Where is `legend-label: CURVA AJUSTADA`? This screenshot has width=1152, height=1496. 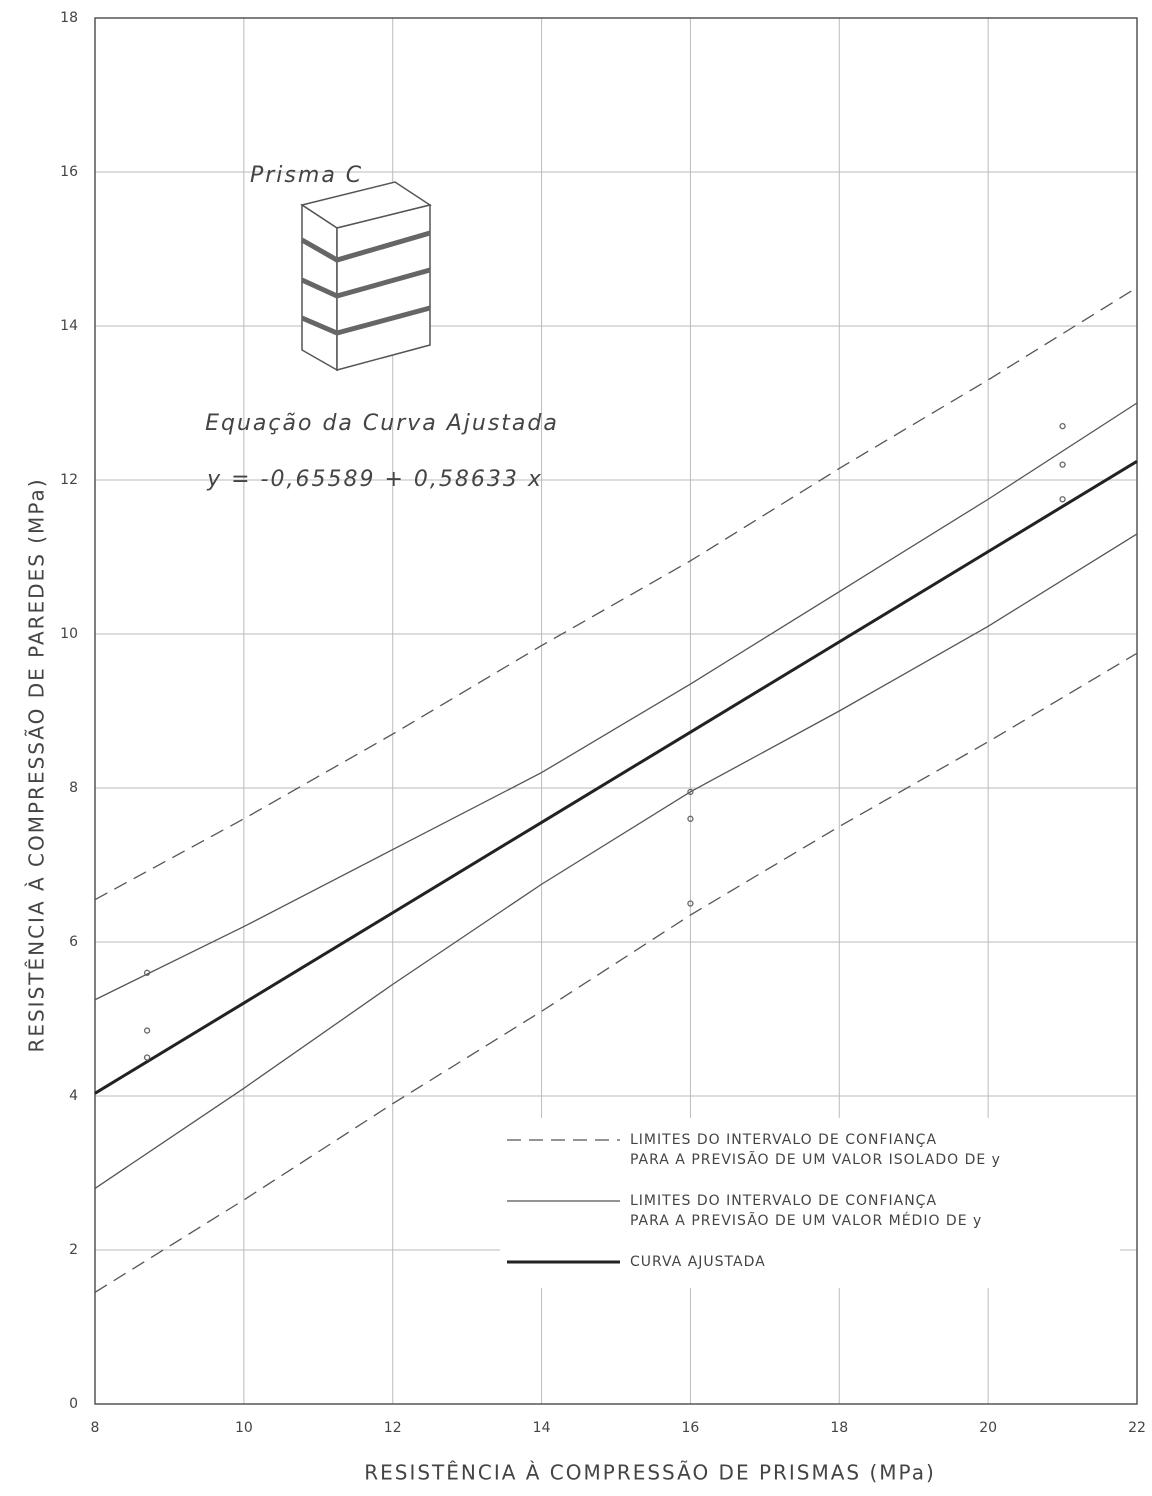 legend-label: CURVA AJUSTADA is located at coordinates (698, 1262).